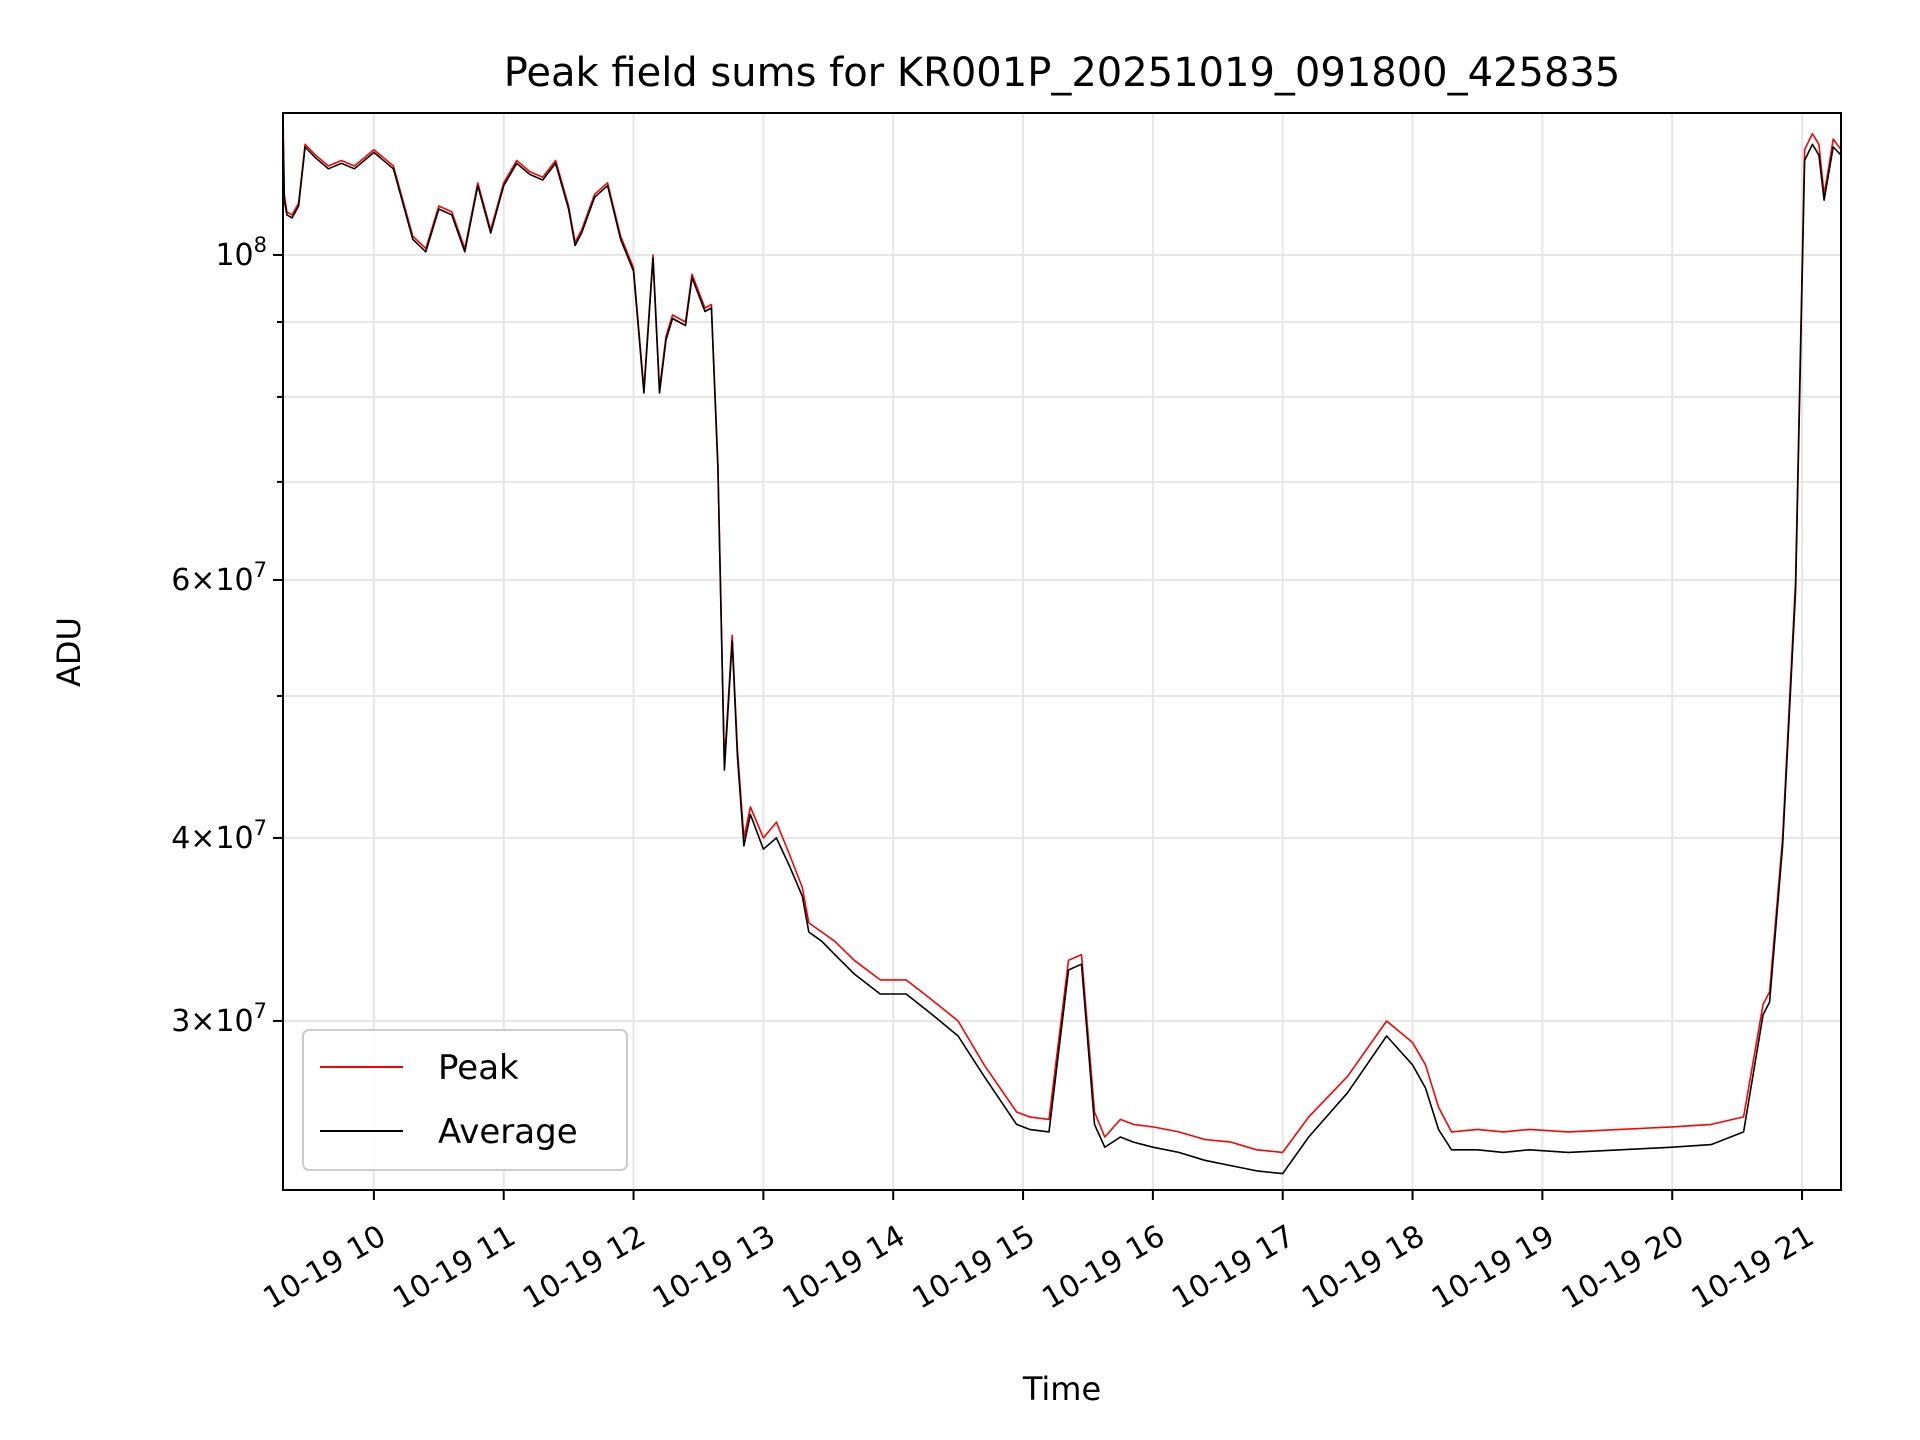 The width and height of the screenshot is (1920, 1440). Describe the element at coordinates (241, 253) in the screenshot. I see `y-tick-label: 108` at that location.